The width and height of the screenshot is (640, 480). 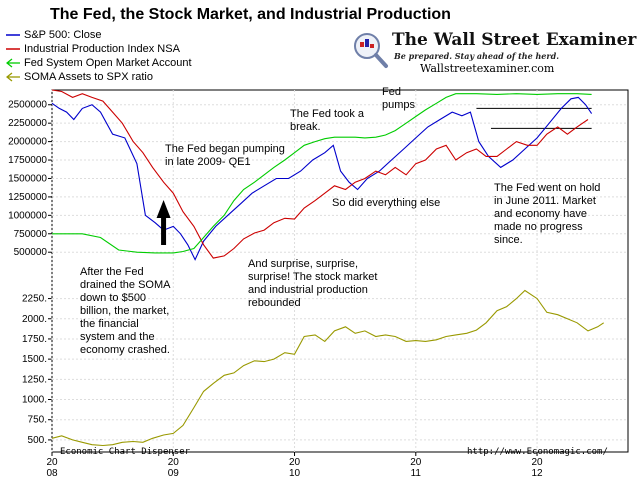 What do you see at coordinates (102, 49) in the screenshot?
I see `legend-label: Industrial Production Index NSA` at bounding box center [102, 49].